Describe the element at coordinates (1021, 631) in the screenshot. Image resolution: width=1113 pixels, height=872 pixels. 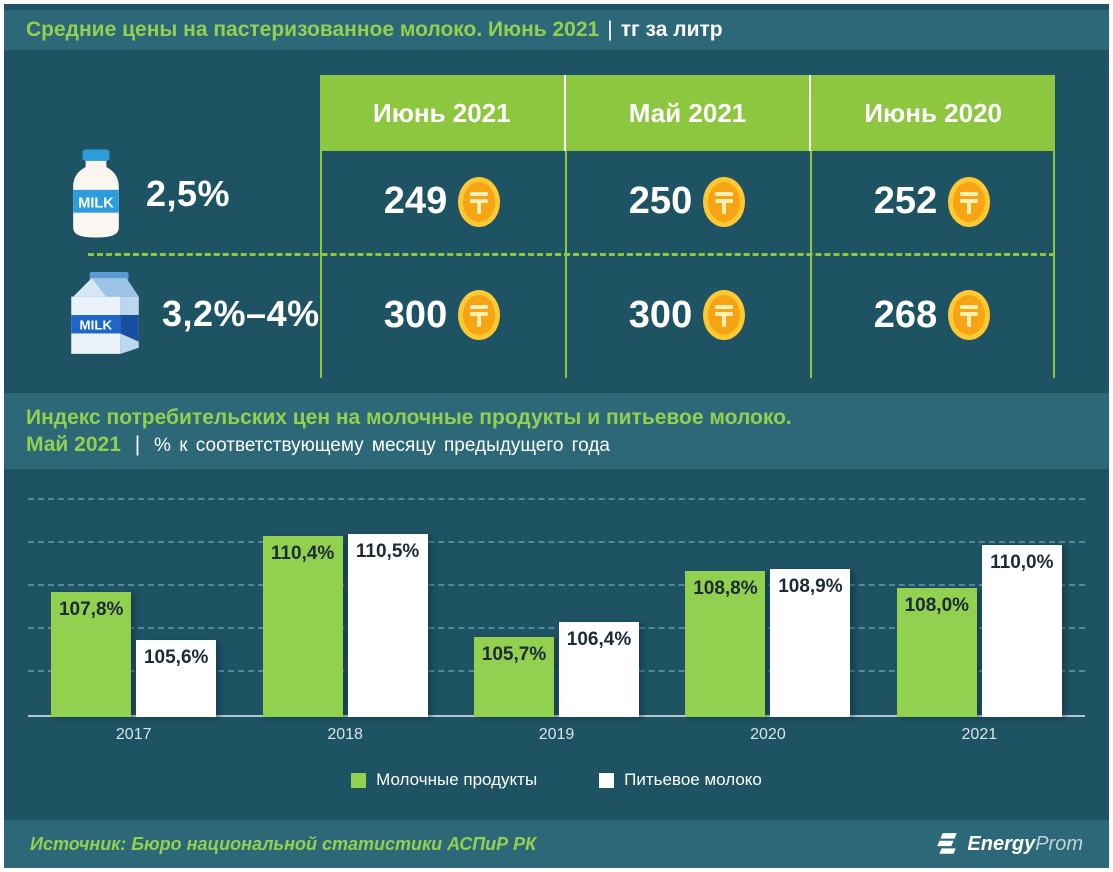
I see `bar-drinking-milk: 110,0%` at that location.